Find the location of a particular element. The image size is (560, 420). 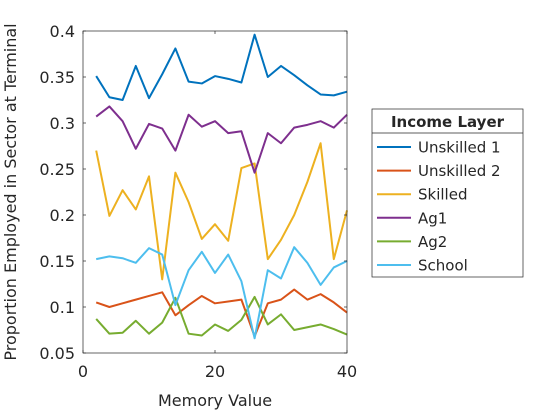

series-line-ag1 is located at coordinates (221, 139).